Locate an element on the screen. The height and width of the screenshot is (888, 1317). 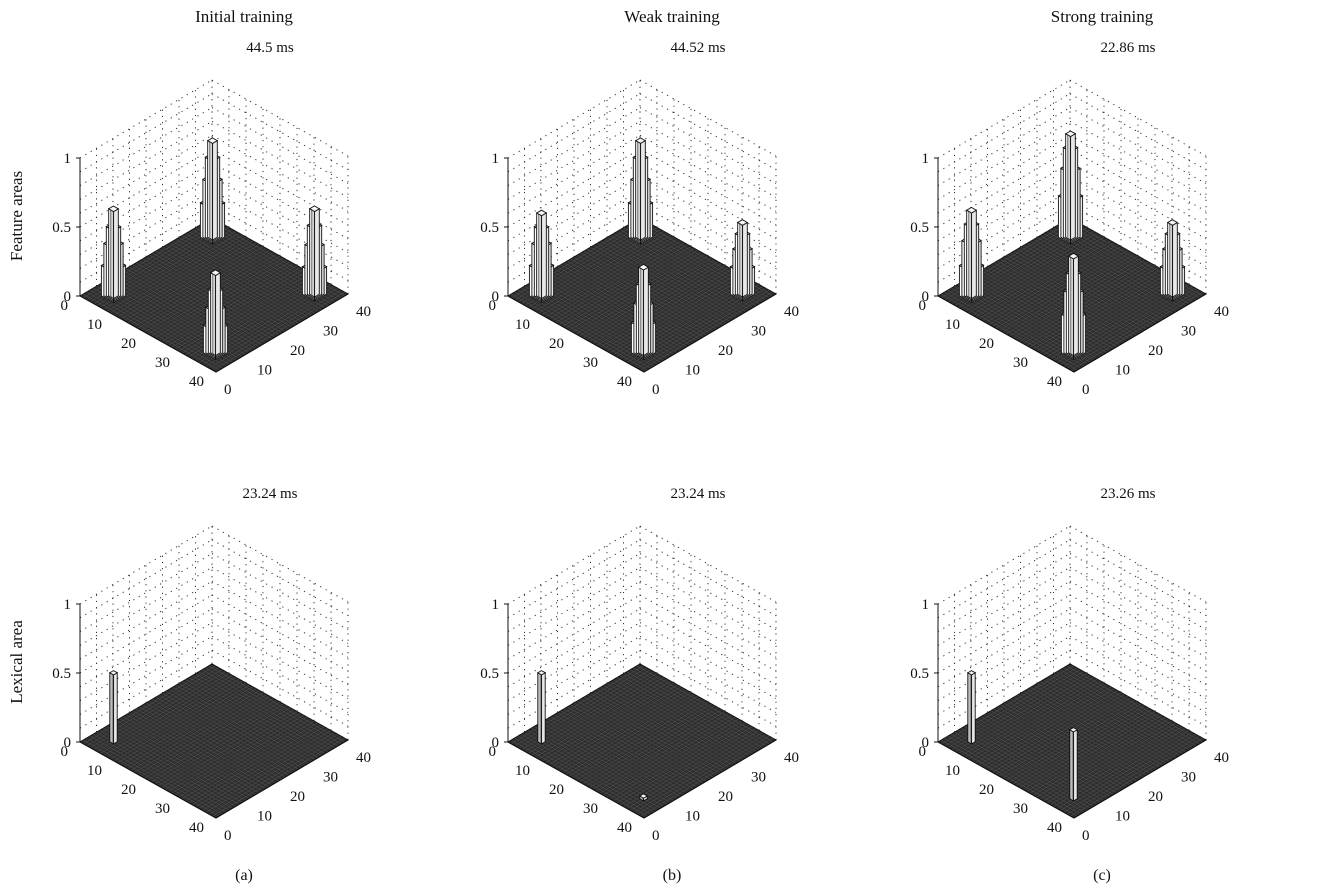
panel-title: 44.5 ms is located at coordinates (270, 48).